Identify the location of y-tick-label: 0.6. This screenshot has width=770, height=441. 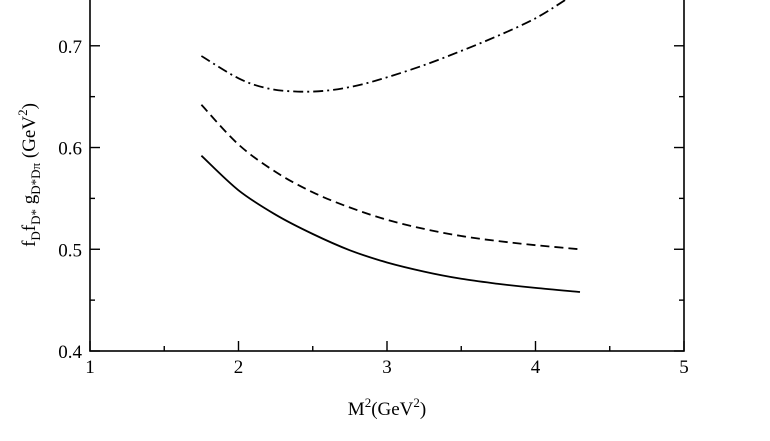
(70, 149).